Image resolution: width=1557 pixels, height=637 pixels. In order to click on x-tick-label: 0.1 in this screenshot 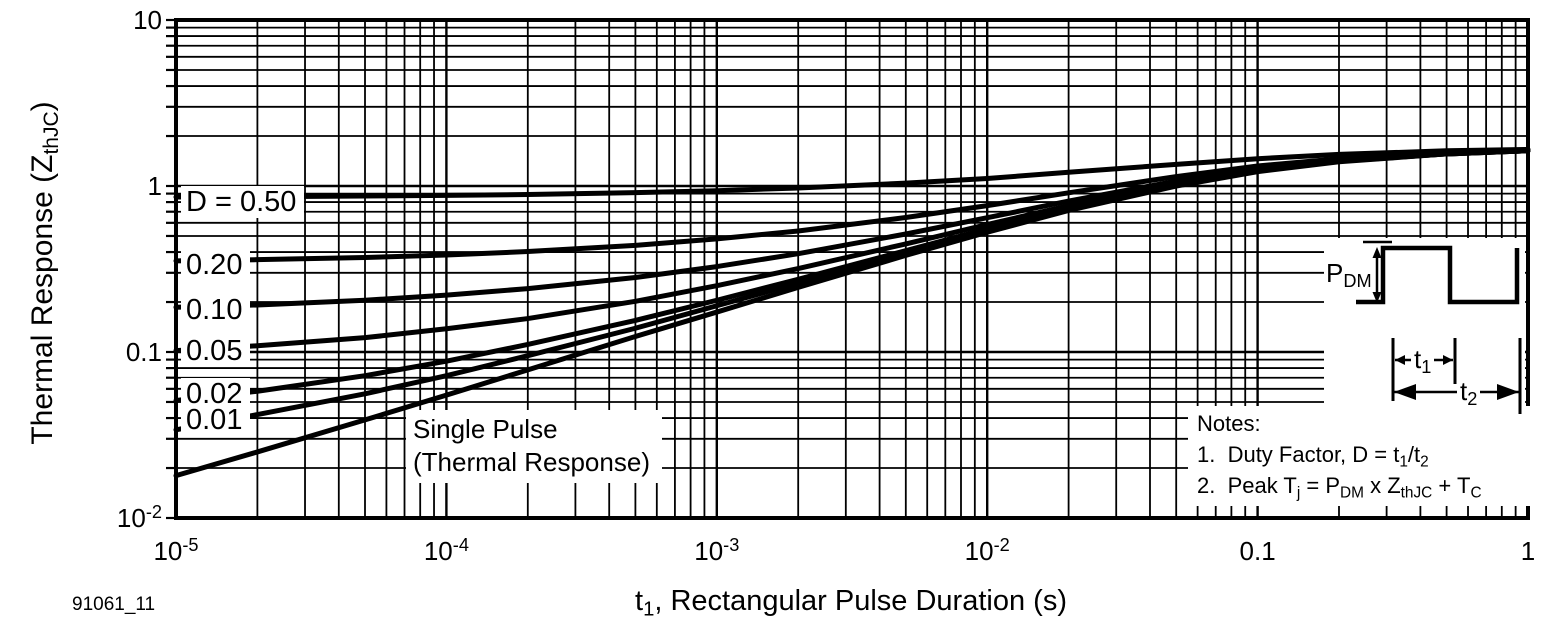, I will do `click(1257, 551)`.